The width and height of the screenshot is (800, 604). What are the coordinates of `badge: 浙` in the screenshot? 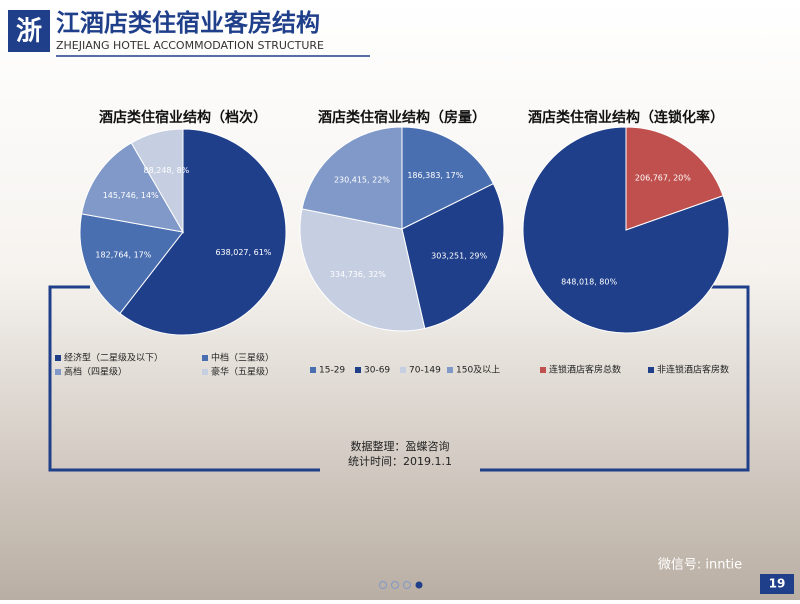 It's located at (29, 32).